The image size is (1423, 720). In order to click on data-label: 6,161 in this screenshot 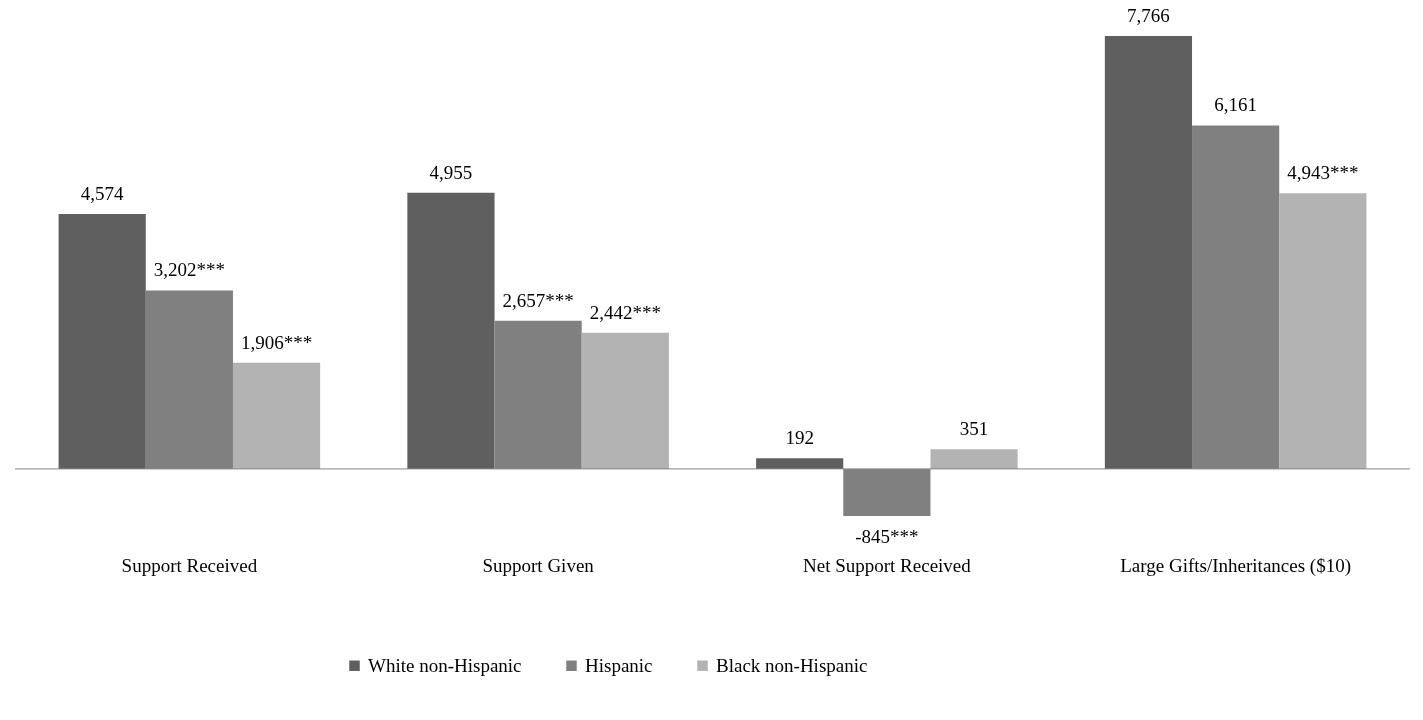, I will do `click(1235, 105)`.